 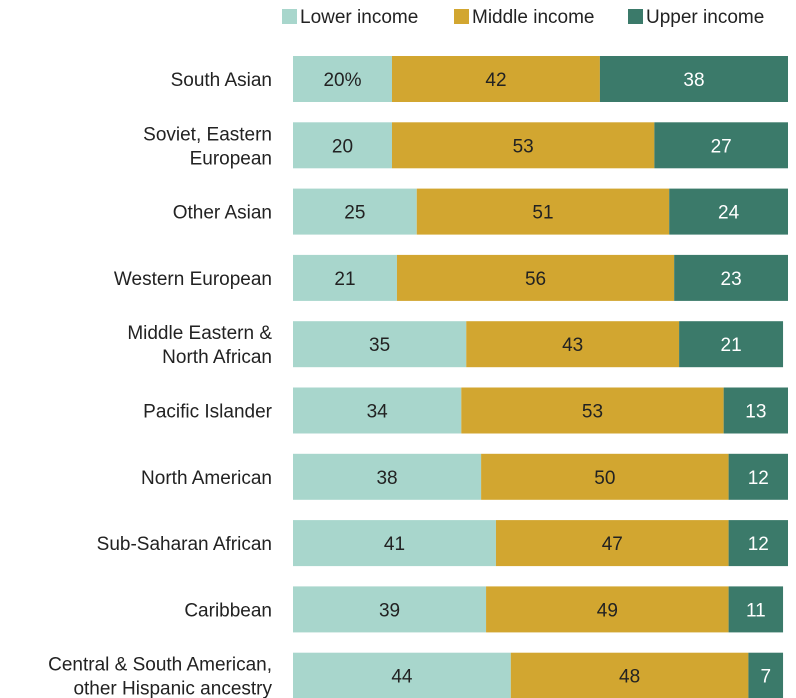 I want to click on value-label-upper-income-3: 23, so click(x=731, y=279).